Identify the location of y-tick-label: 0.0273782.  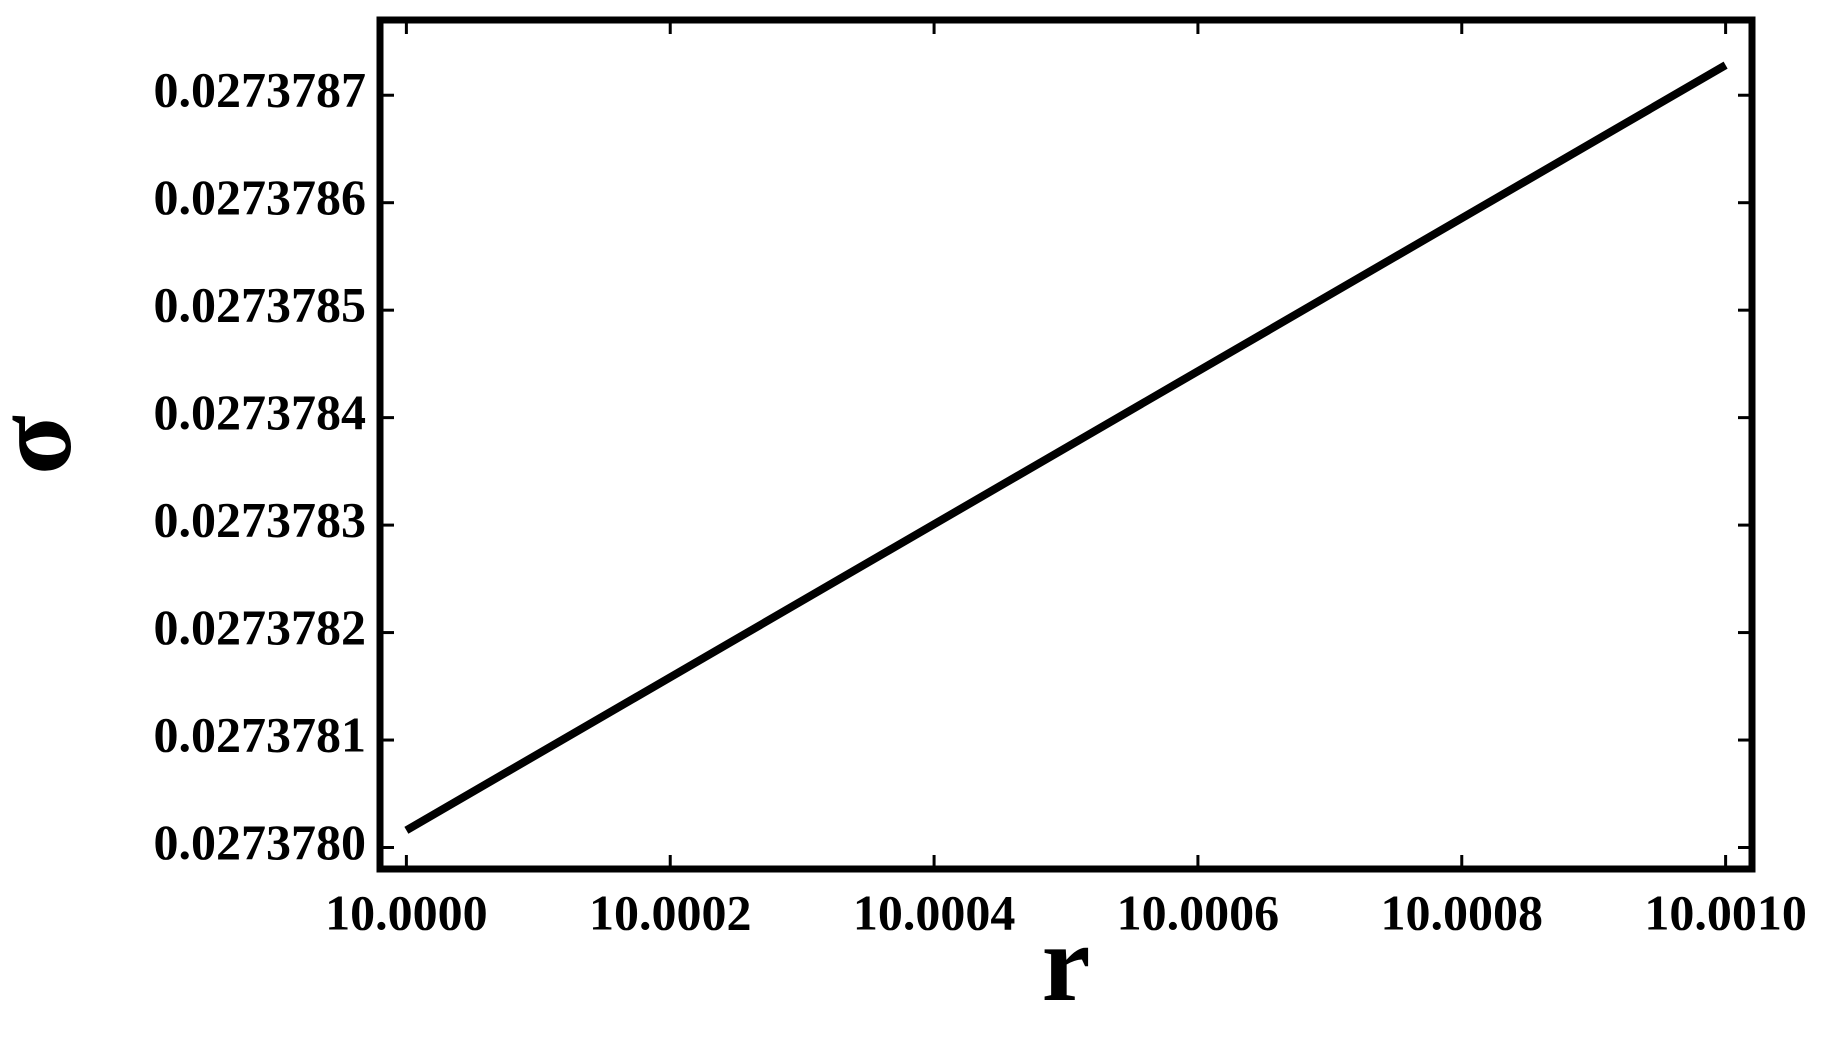
(260, 627).